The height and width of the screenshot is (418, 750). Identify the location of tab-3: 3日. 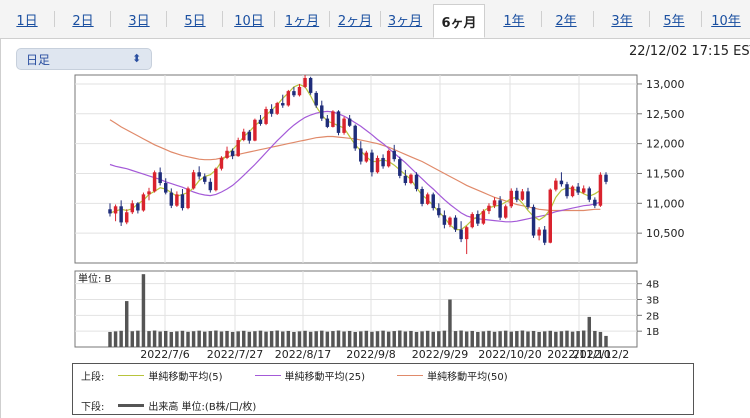
(139, 21).